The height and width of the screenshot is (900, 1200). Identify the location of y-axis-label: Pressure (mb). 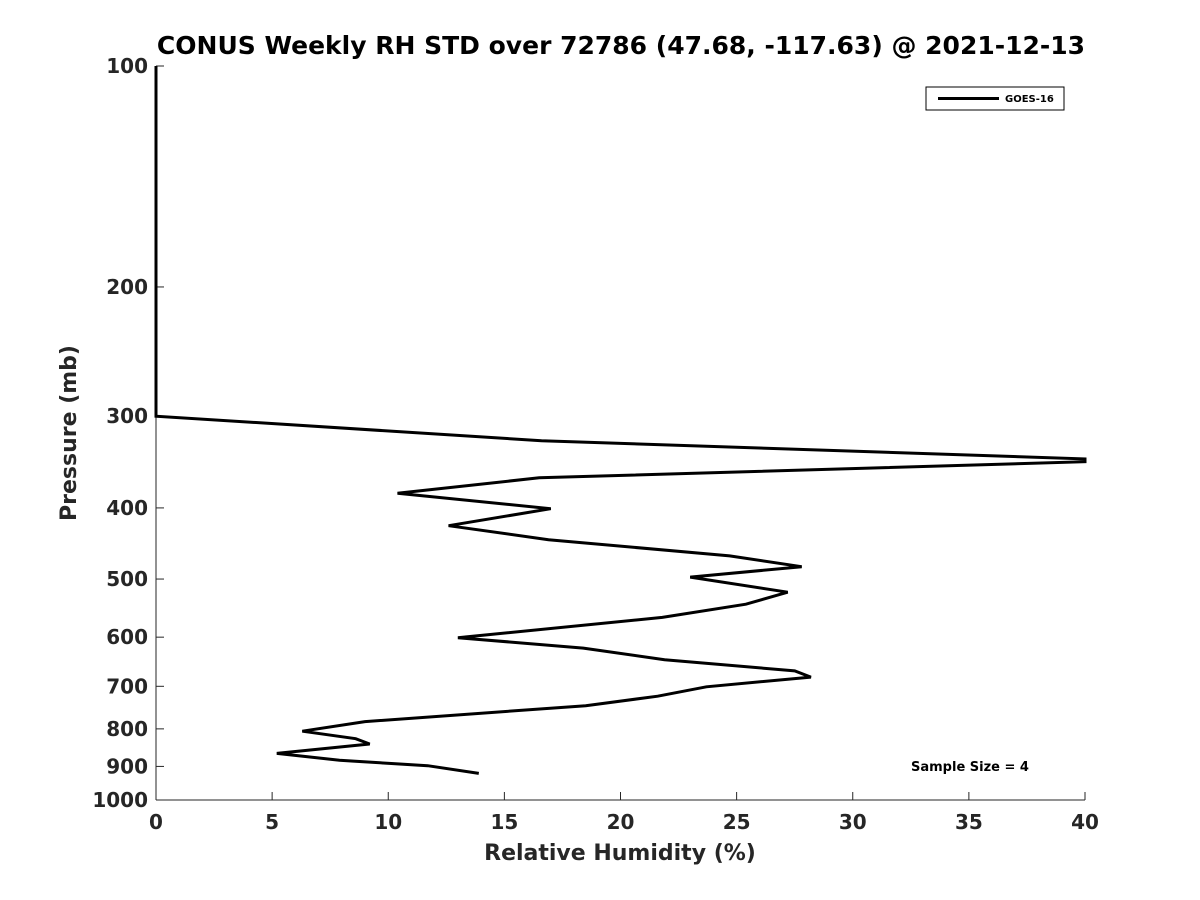
(69, 433).